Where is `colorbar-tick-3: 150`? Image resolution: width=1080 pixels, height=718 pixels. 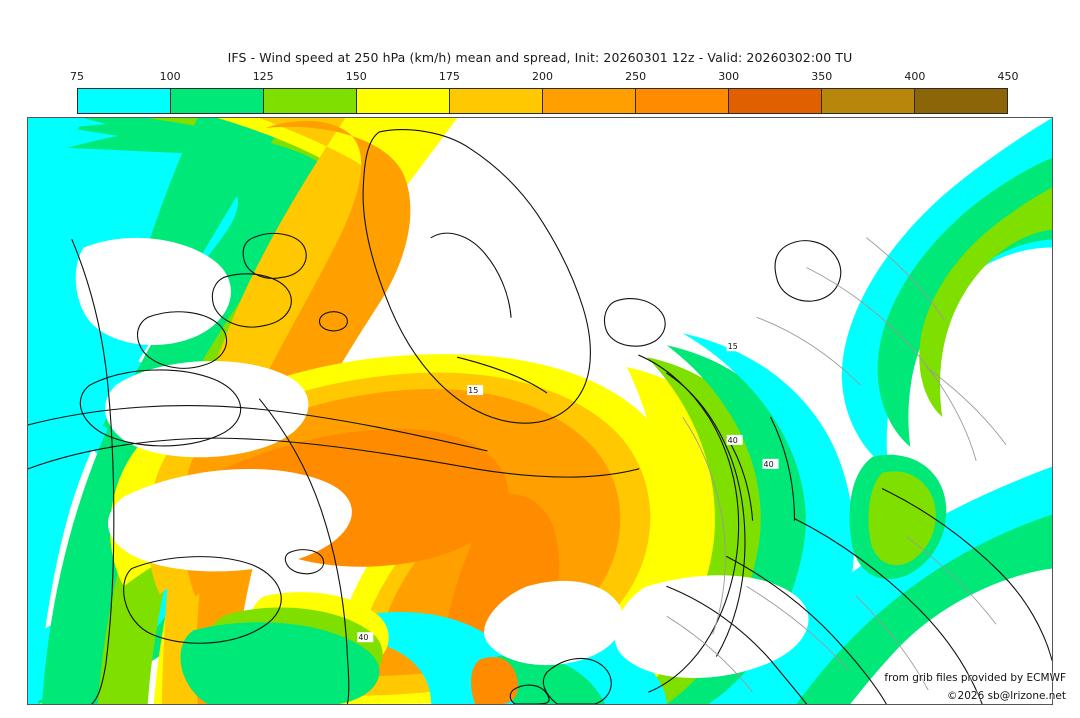
colorbar-tick-3: 150 is located at coordinates (356, 76).